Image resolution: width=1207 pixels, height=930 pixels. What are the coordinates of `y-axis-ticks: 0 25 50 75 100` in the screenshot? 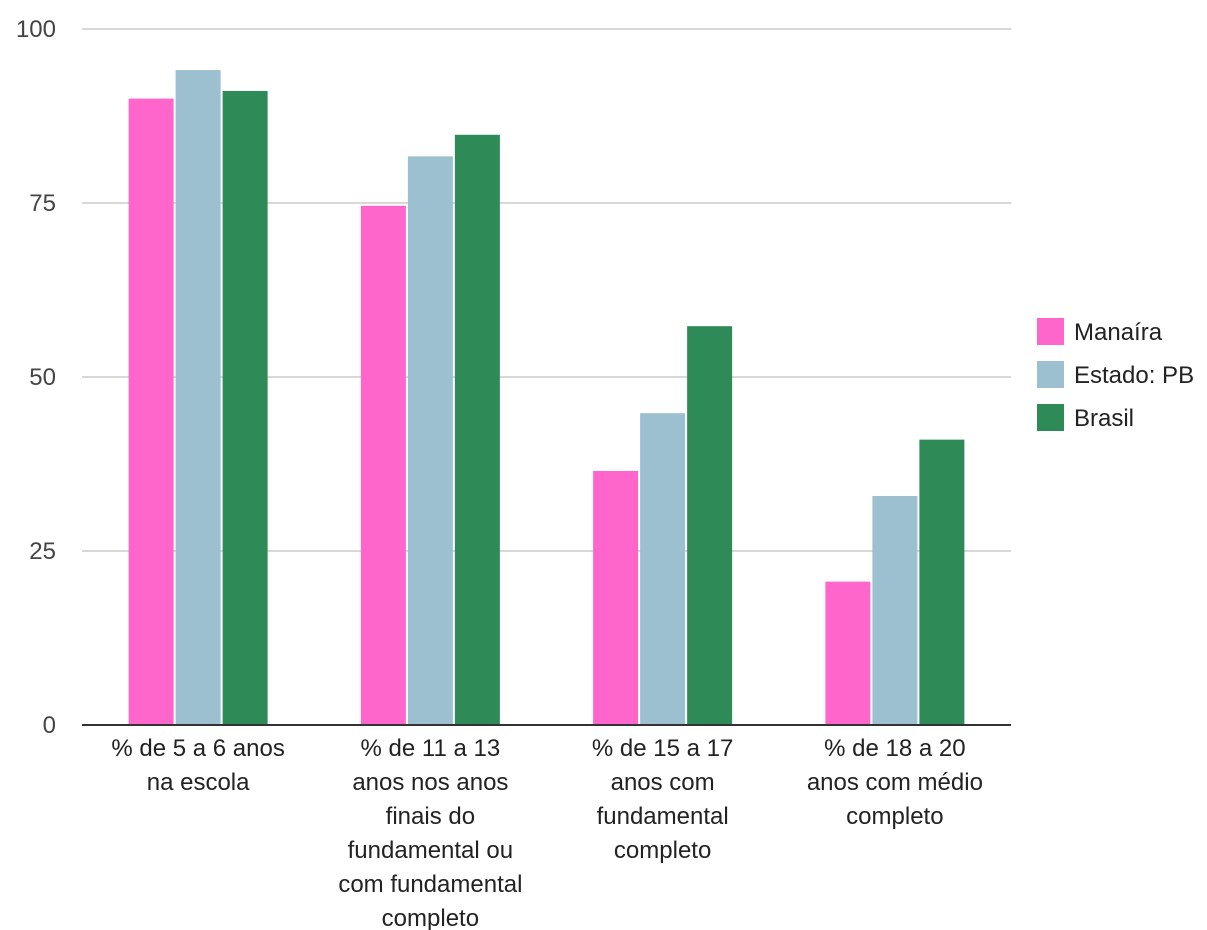 It's located at (36, 377).